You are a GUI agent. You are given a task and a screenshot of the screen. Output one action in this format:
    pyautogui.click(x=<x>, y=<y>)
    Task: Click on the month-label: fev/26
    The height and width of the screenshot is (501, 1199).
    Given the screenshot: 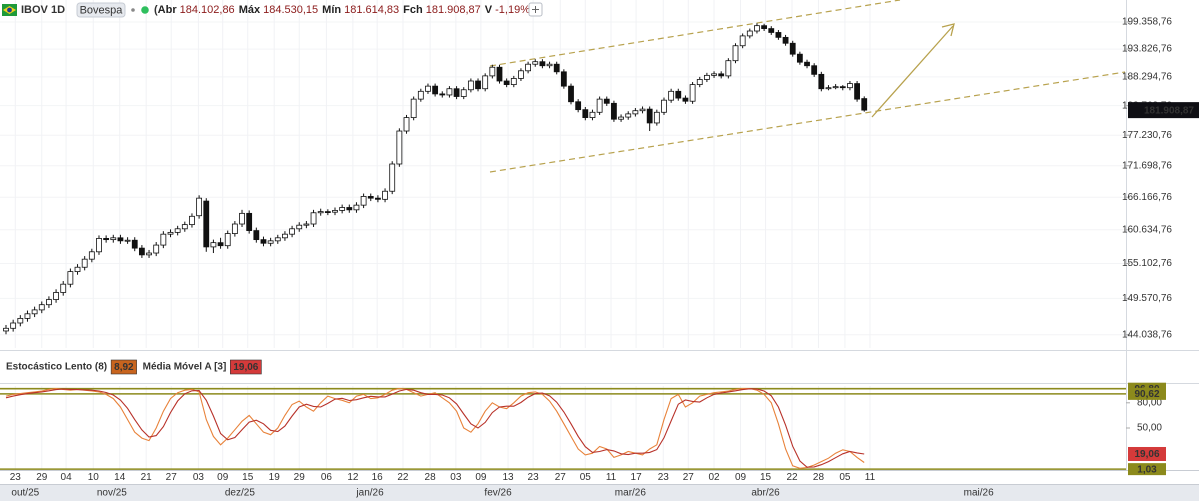 What is the action you would take?
    pyautogui.click(x=498, y=493)
    